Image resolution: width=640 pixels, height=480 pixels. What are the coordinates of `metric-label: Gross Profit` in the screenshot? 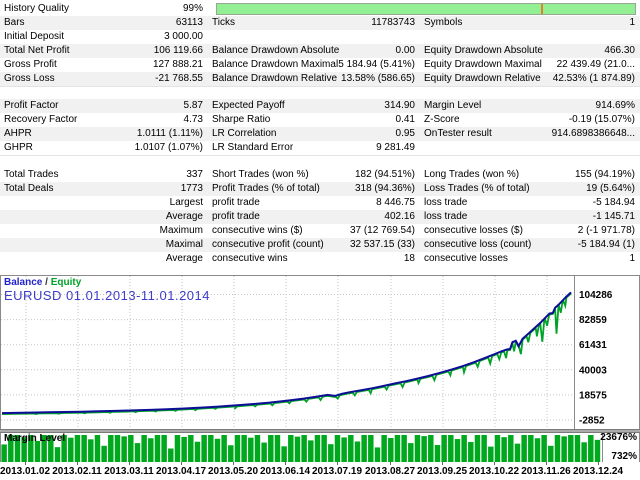 It's located at (30, 64).